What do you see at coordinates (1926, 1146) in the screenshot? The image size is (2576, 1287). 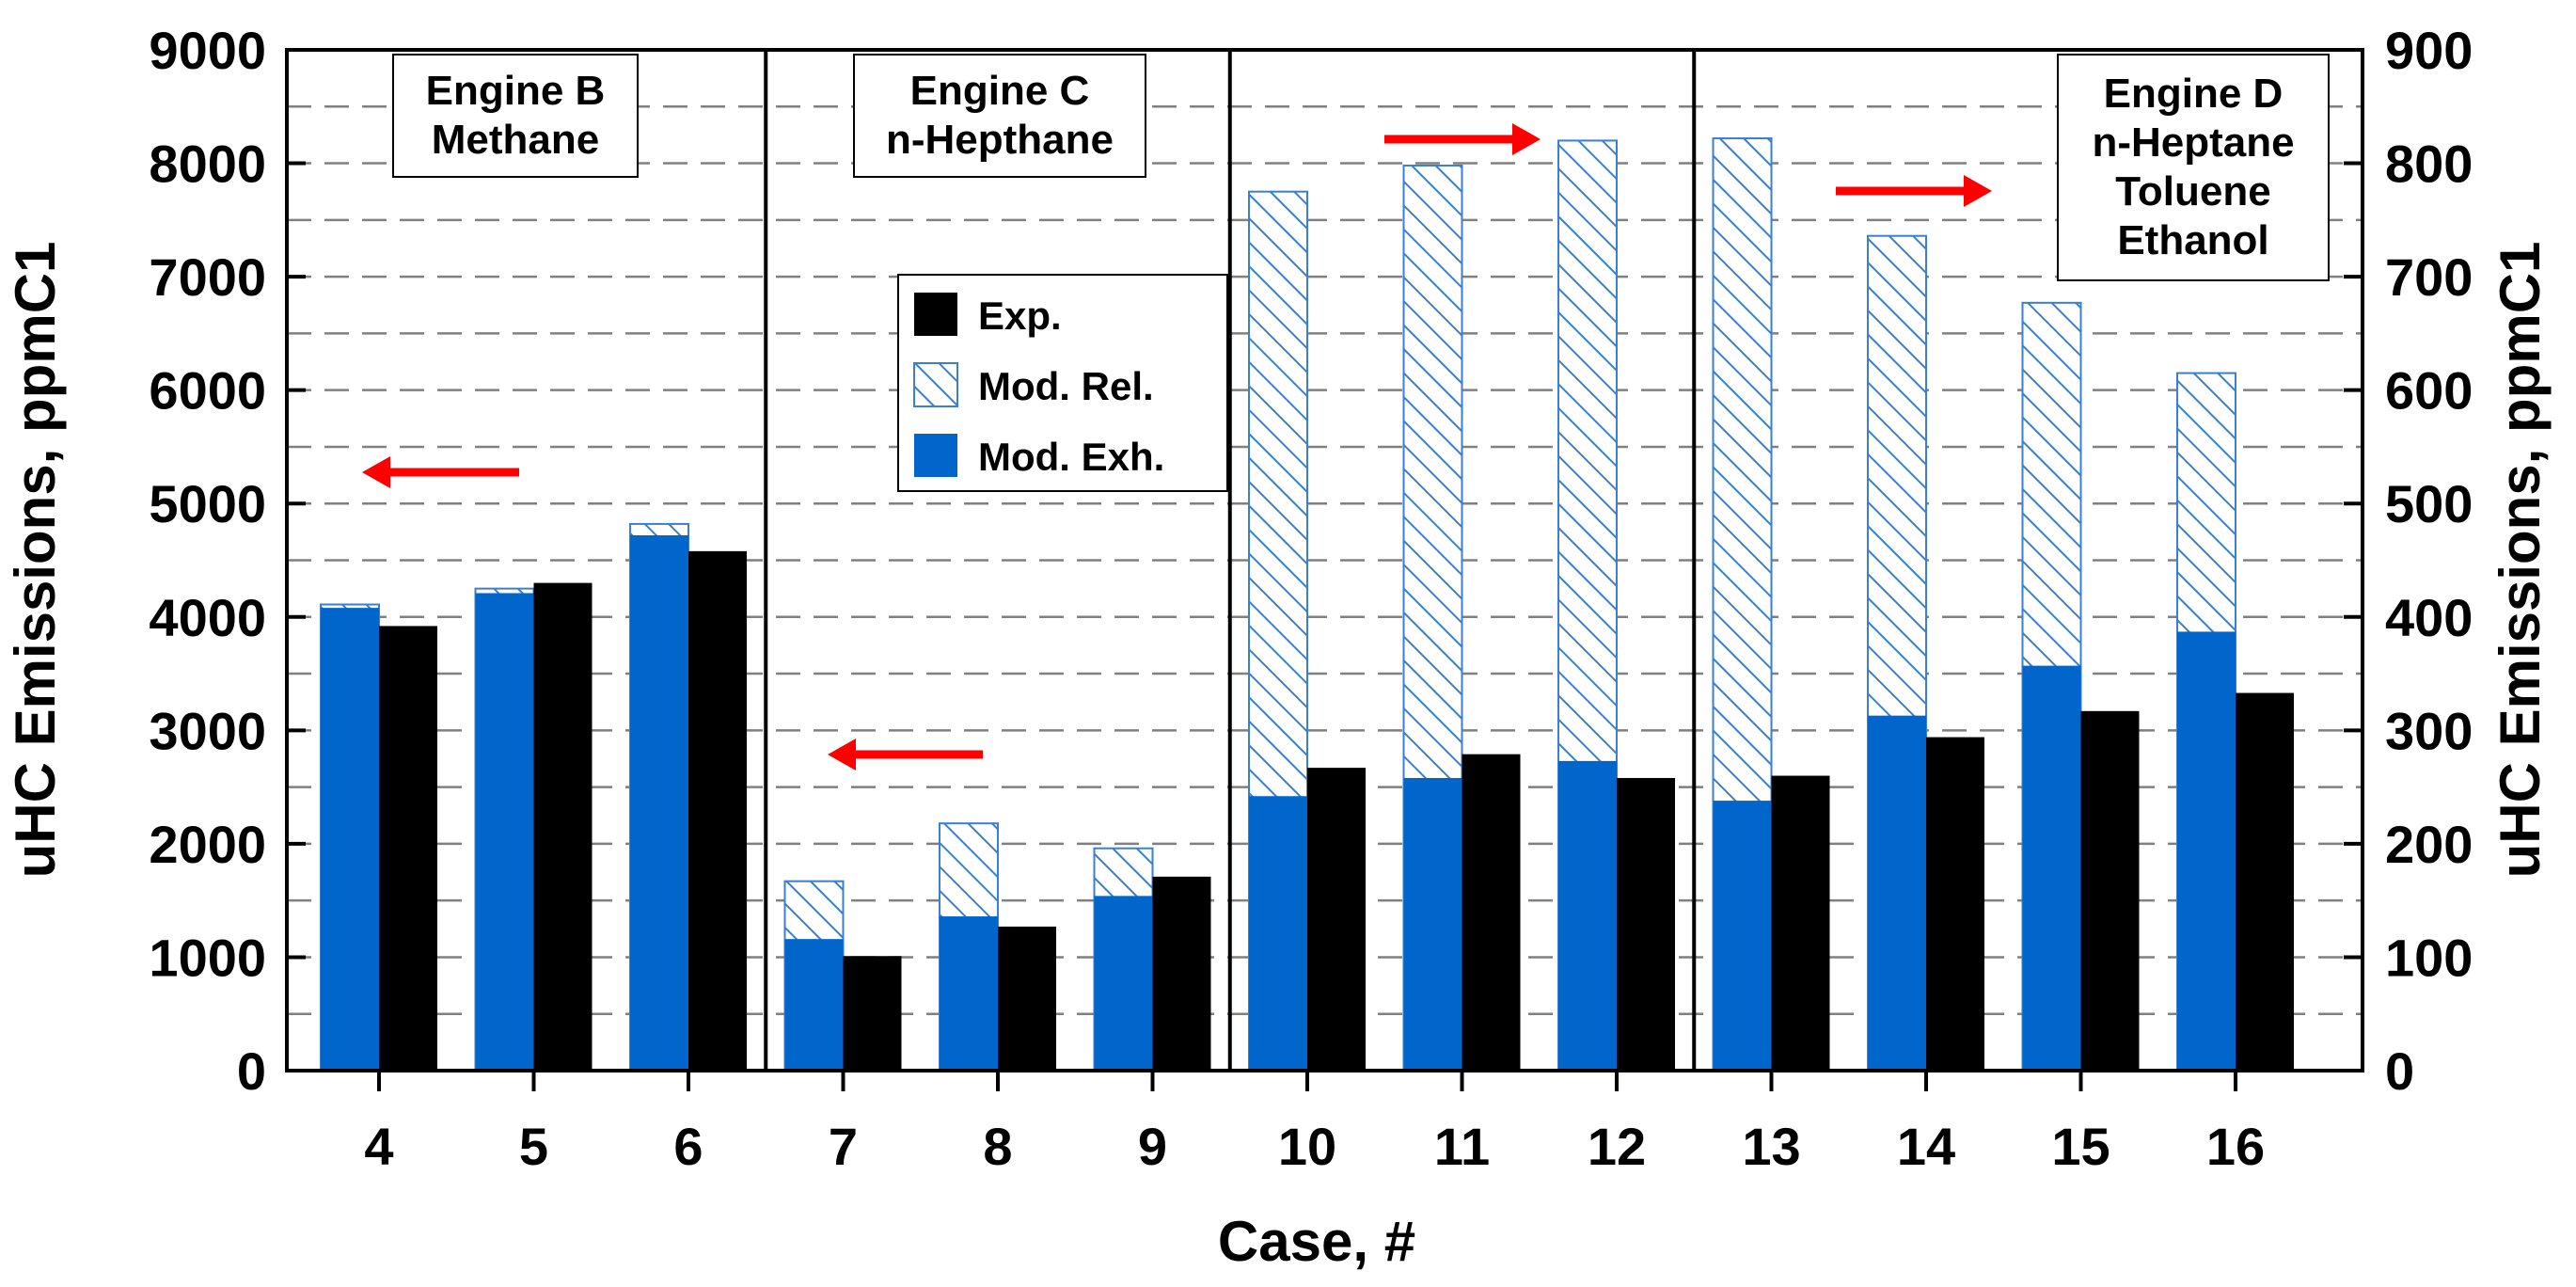 I see `x-tick-label: 14` at bounding box center [1926, 1146].